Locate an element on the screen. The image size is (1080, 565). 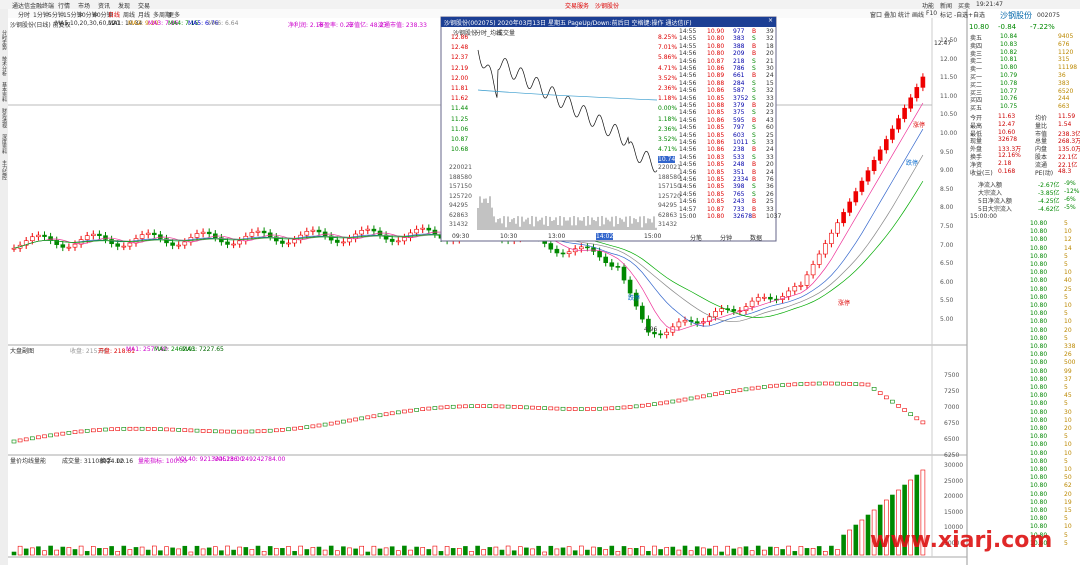
tick-cell: 14 is located at coordinates (1068, 248).